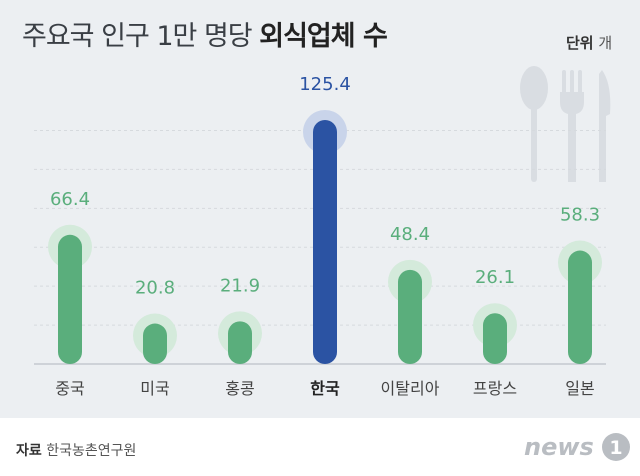 The width and height of the screenshot is (640, 476). Describe the element at coordinates (240, 285) in the screenshot. I see `value-label: 21.9` at that location.